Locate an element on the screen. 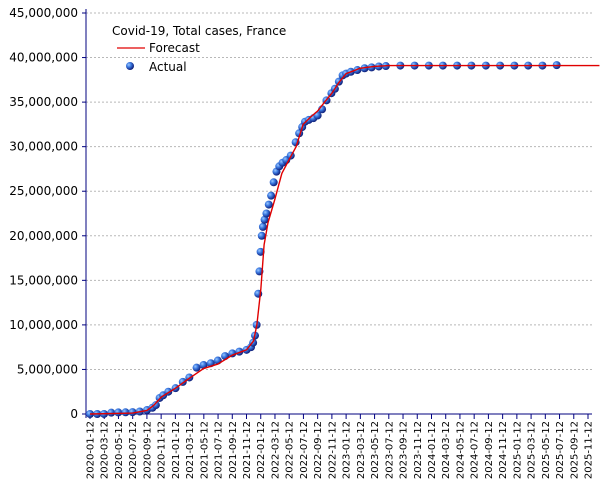 The width and height of the screenshot is (605, 480). x-tick-label: 2024-03-12 is located at coordinates (446, 450).